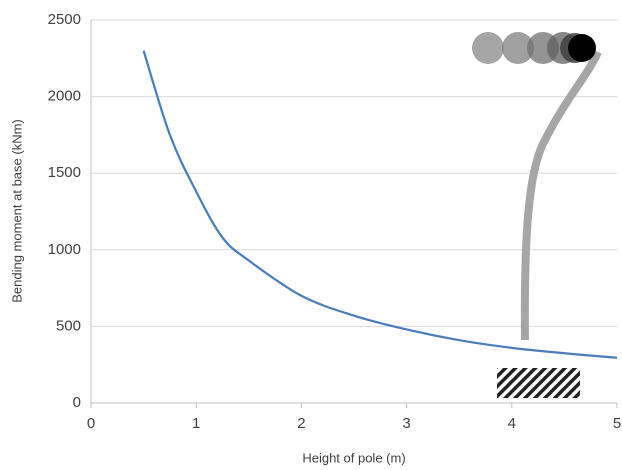 This screenshot has height=470, width=622. Describe the element at coordinates (77, 402) in the screenshot. I see `y-tick-label: 0` at that location.